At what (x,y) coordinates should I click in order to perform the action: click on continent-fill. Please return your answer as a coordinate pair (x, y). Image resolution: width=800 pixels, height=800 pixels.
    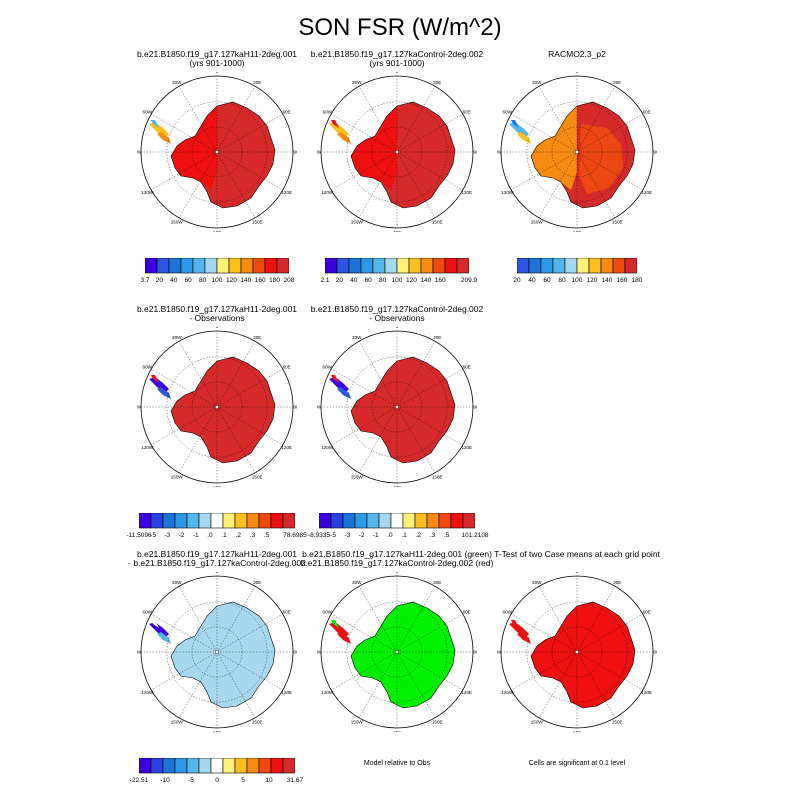
    Looking at the image, I should click on (223, 155).